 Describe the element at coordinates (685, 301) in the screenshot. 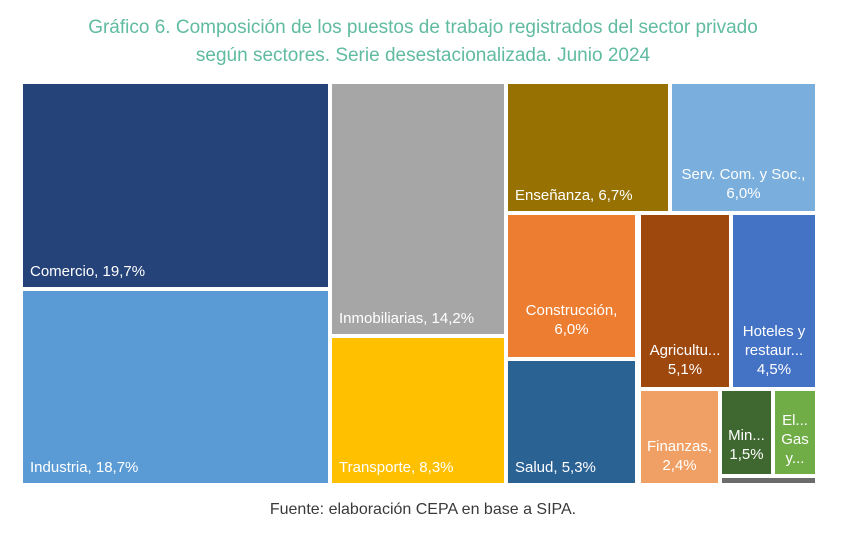

I see `treemap-cell-agricultura: Agricultu... 5,1%` at that location.